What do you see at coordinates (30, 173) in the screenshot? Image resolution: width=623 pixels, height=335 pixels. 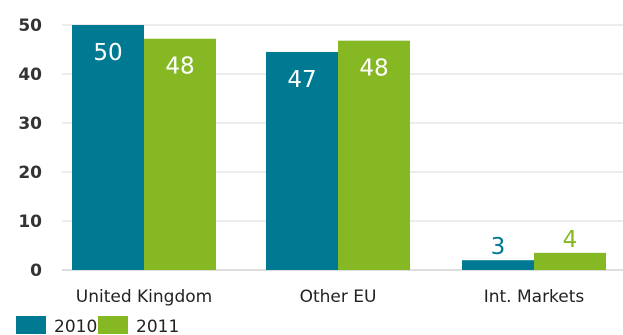 I see `y-tick-label: 20` at bounding box center [30, 173].